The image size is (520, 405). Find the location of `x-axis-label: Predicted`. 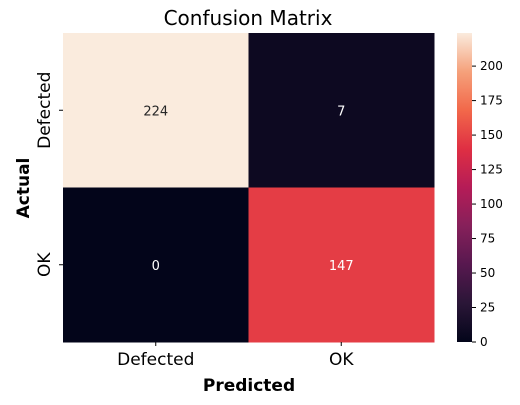

x-axis-label: Predicted is located at coordinates (249, 386).